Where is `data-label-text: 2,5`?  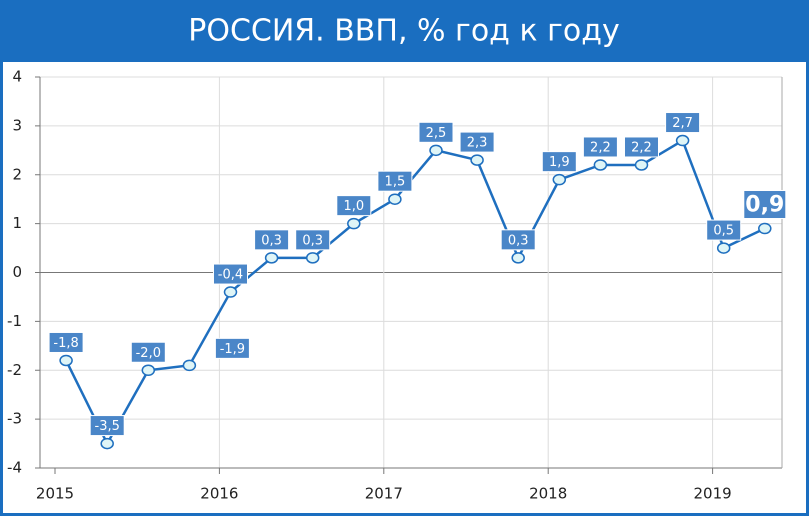 data-label-text: 2,5 is located at coordinates (436, 133).